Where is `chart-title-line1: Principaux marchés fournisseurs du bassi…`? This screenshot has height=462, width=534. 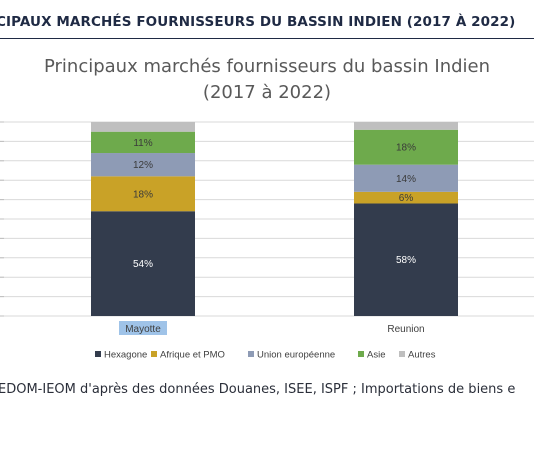 chart-title-line1: Principaux marchés fournisseurs du bassi… is located at coordinates (267, 66).